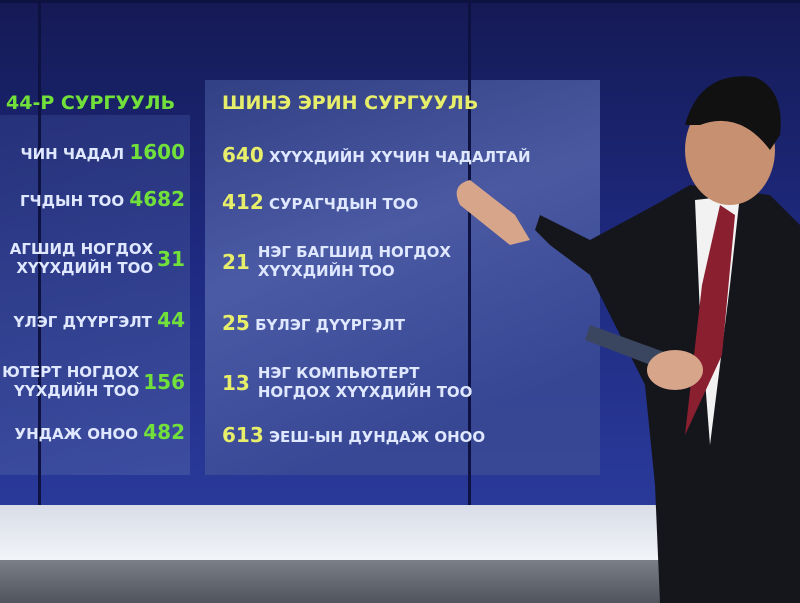 The height and width of the screenshot is (603, 800). What do you see at coordinates (243, 155) in the screenshot?
I see `row-value: 640` at bounding box center [243, 155].